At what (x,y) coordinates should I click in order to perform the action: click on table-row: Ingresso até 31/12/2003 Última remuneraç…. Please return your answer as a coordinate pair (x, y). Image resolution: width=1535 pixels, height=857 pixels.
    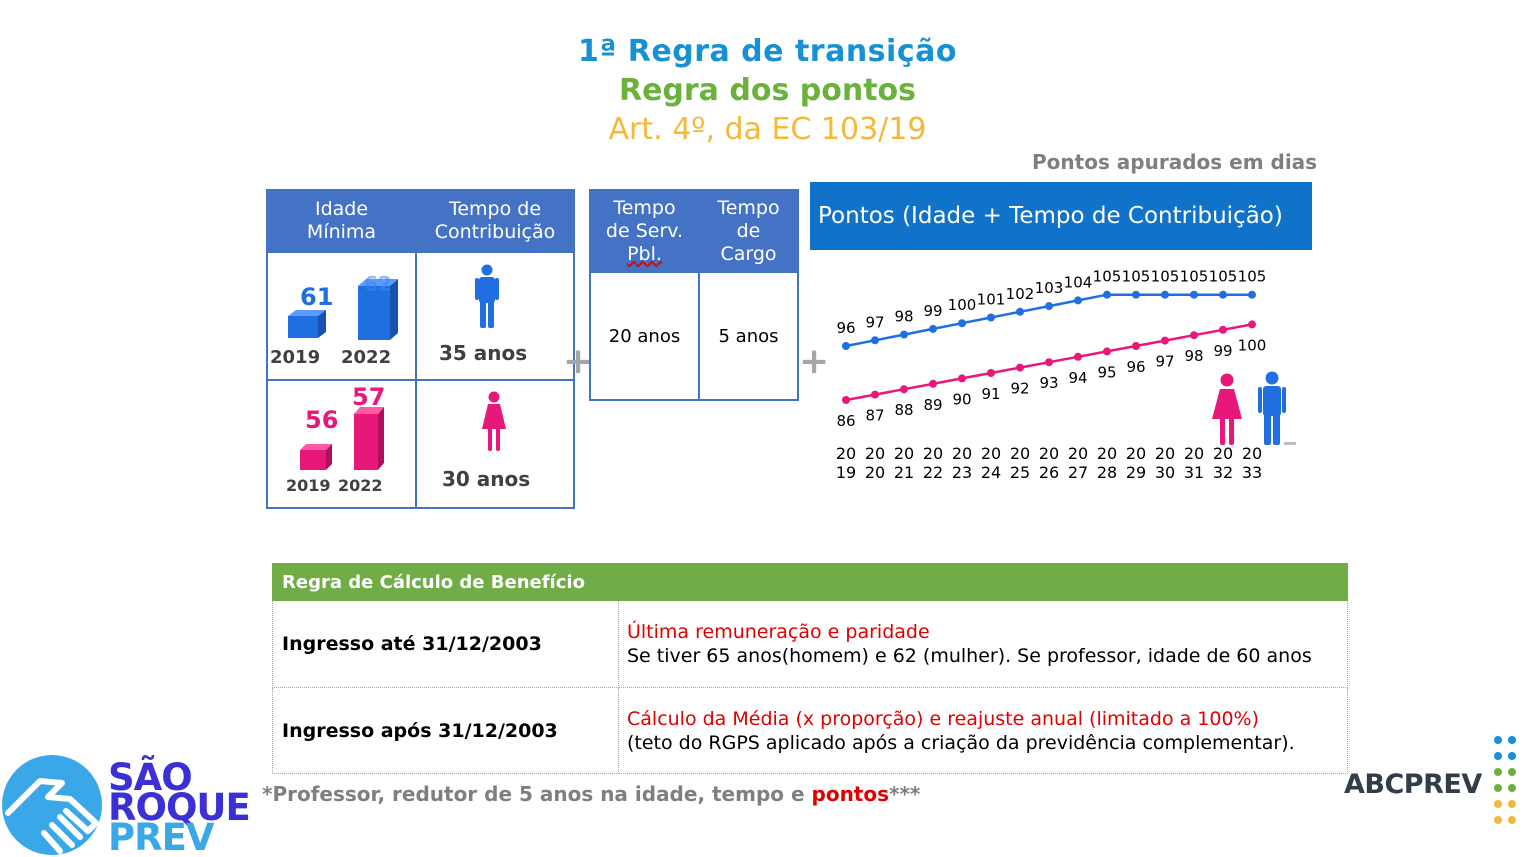
    Looking at the image, I should click on (810, 644).